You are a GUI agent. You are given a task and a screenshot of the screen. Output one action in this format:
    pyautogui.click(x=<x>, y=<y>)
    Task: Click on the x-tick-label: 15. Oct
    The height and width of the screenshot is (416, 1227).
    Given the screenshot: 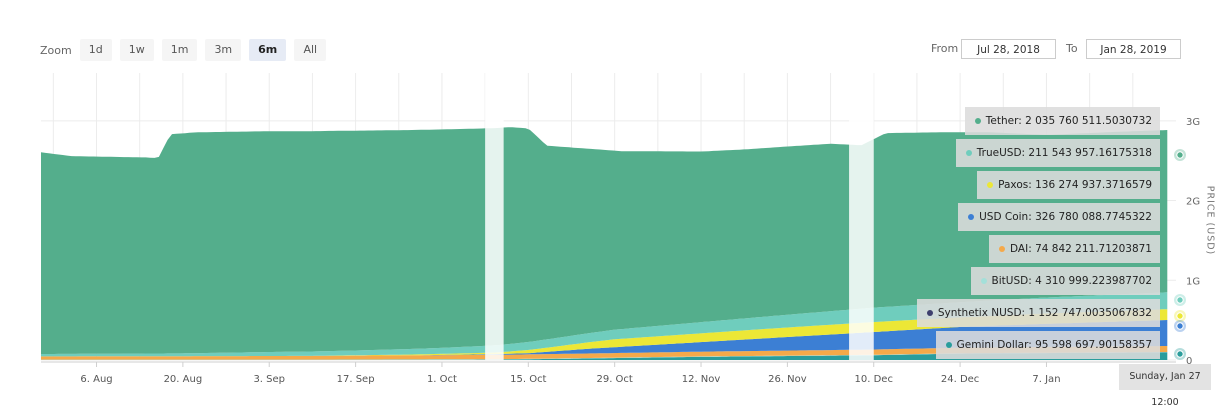 What is the action you would take?
    pyautogui.click(x=528, y=379)
    